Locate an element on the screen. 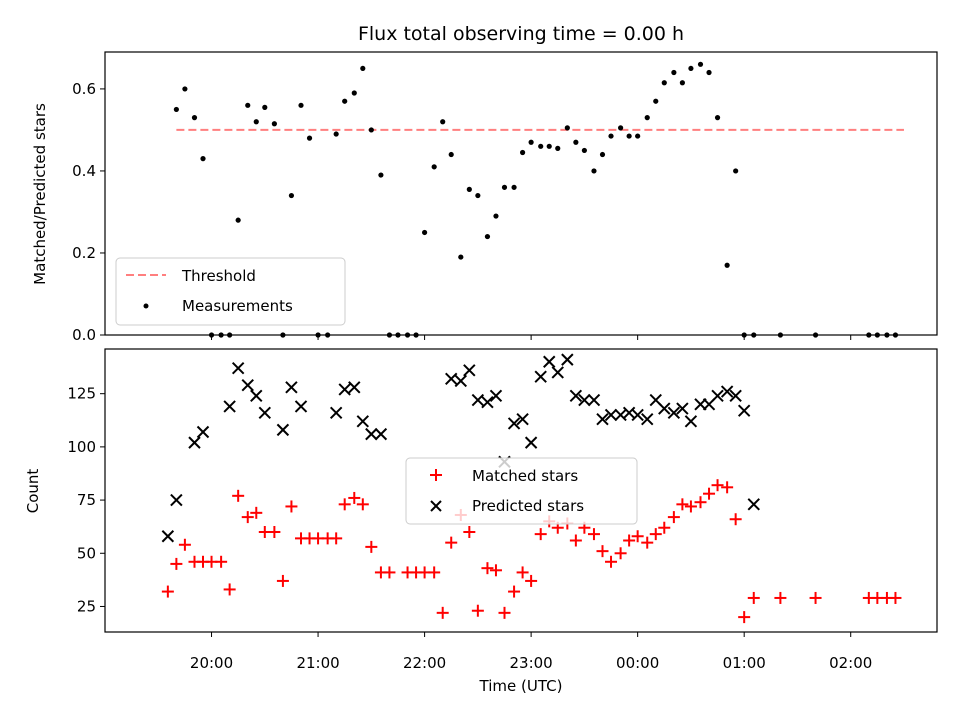  top-y-tick-label-2: 0.4 is located at coordinates (84, 171).